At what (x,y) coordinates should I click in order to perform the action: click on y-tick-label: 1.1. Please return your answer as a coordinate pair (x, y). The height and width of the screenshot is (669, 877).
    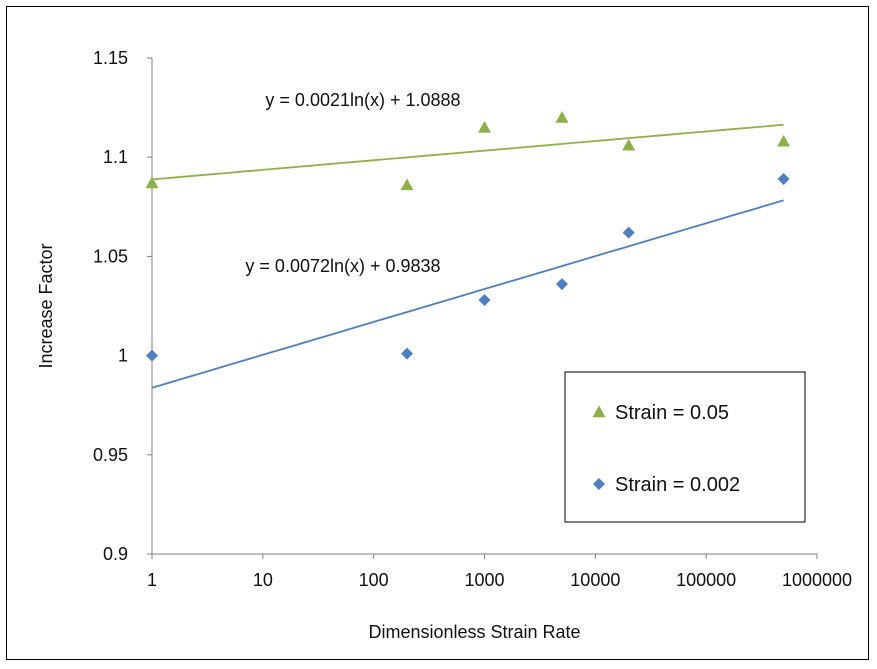
    Looking at the image, I should click on (115, 157).